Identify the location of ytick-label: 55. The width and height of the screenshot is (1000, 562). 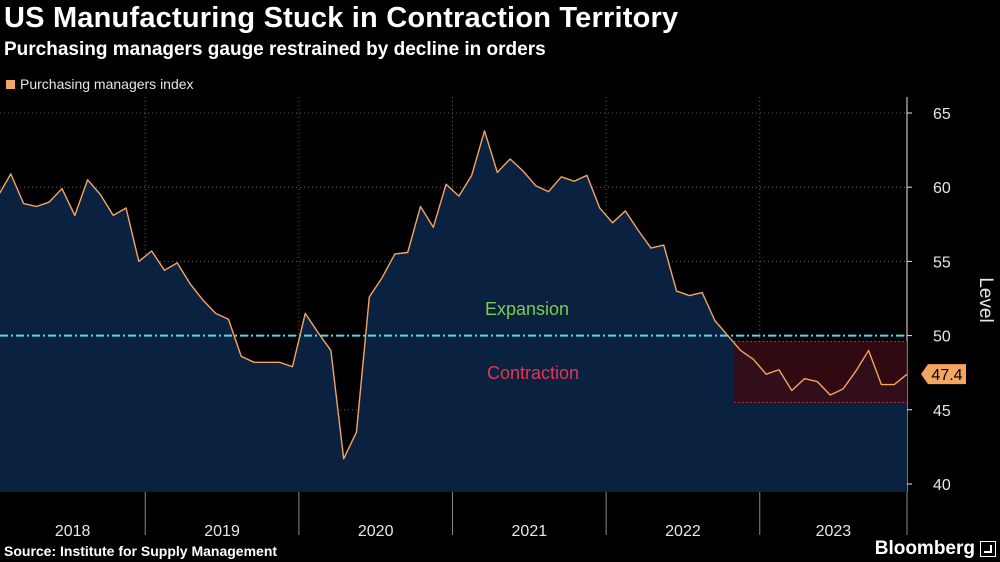
(942, 262).